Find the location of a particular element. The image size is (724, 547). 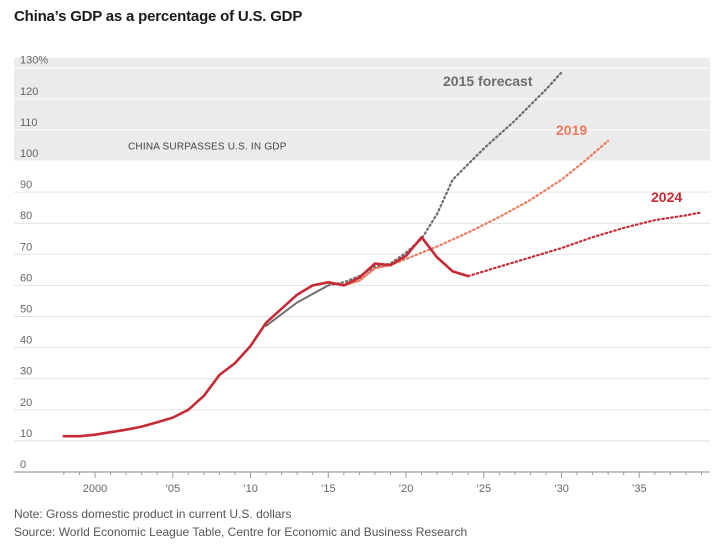

y-tick-label: 30 is located at coordinates (26, 372).